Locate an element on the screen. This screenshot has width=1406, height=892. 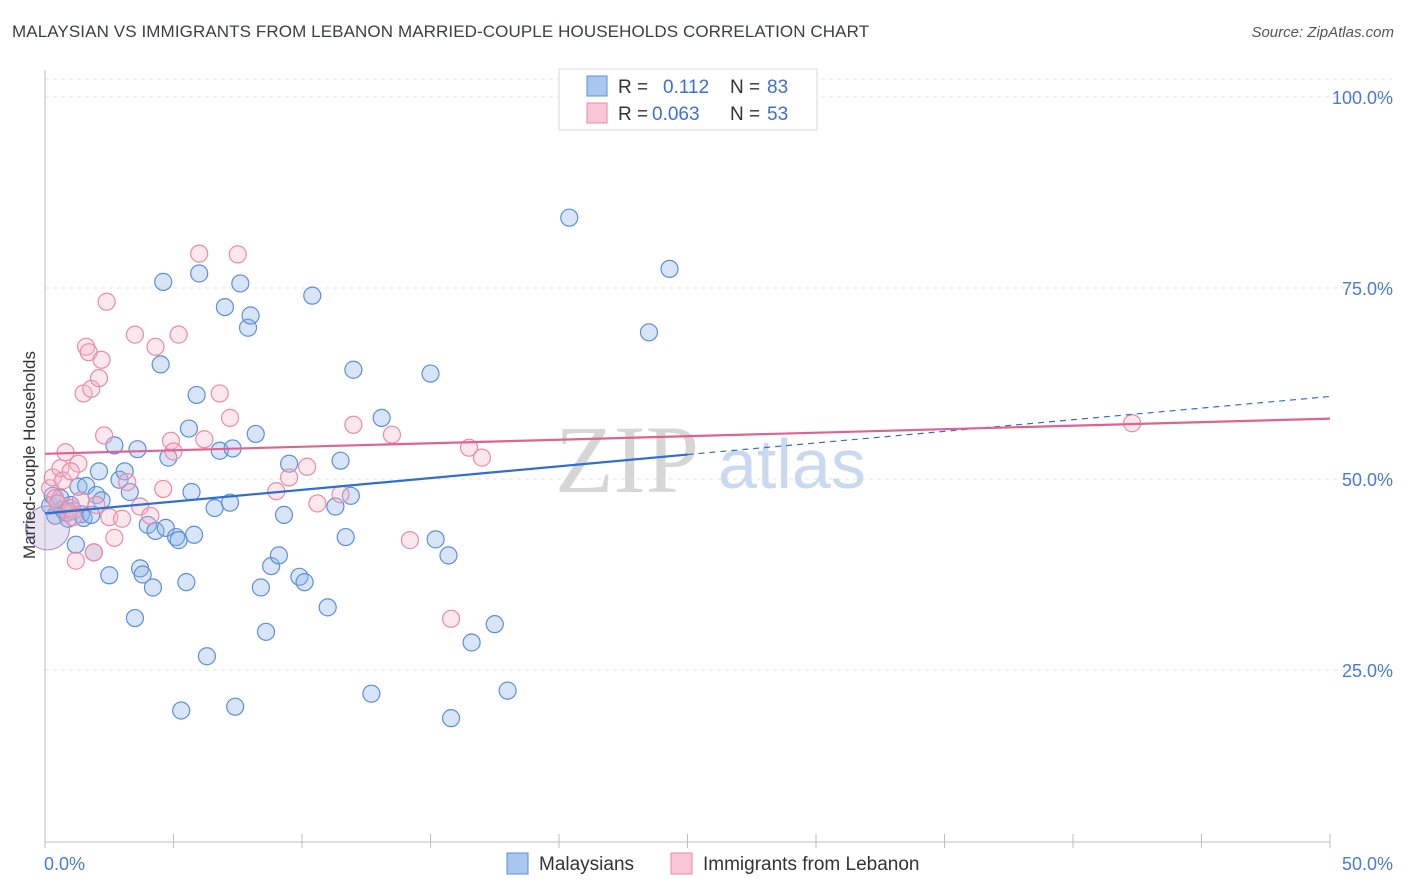
y-tick-label-0: 25.0% is located at coordinates (1367, 671).